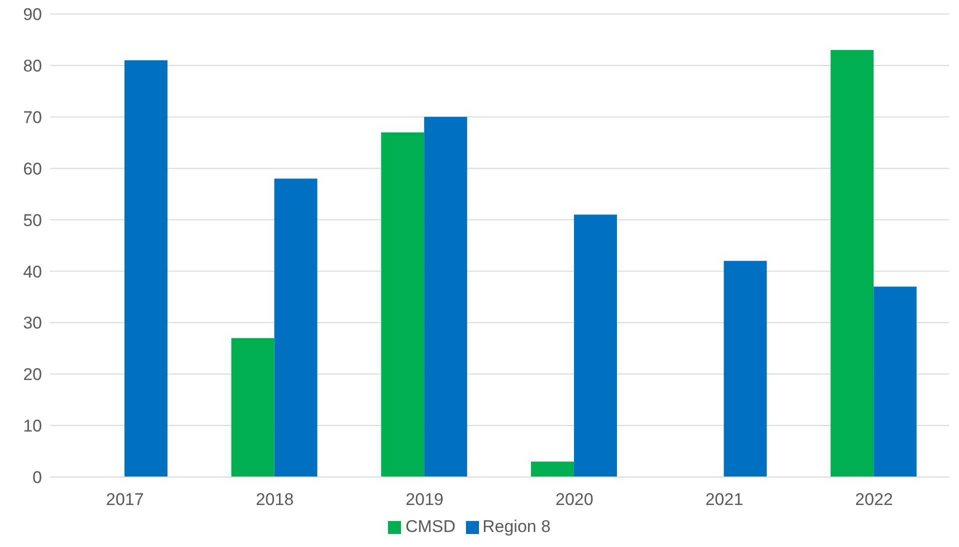 The height and width of the screenshot is (547, 959). I want to click on x-tick-label: 2022, so click(874, 500).